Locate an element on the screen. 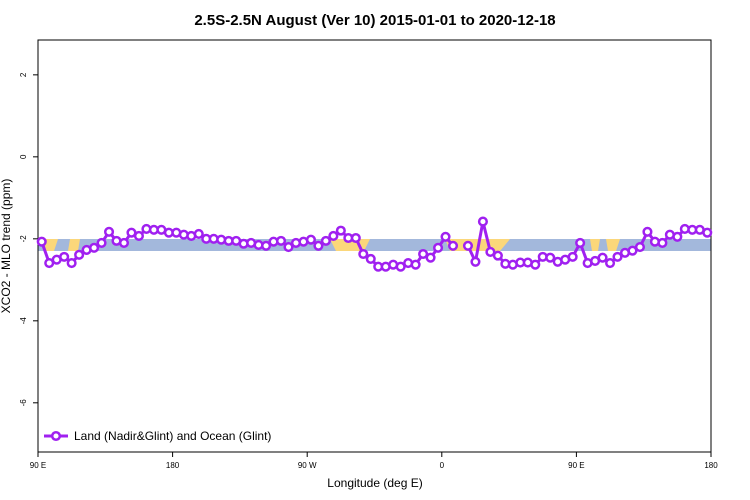  legend-label: Land (Nadir&Glint) and Ocean (Glint) is located at coordinates (172, 436).